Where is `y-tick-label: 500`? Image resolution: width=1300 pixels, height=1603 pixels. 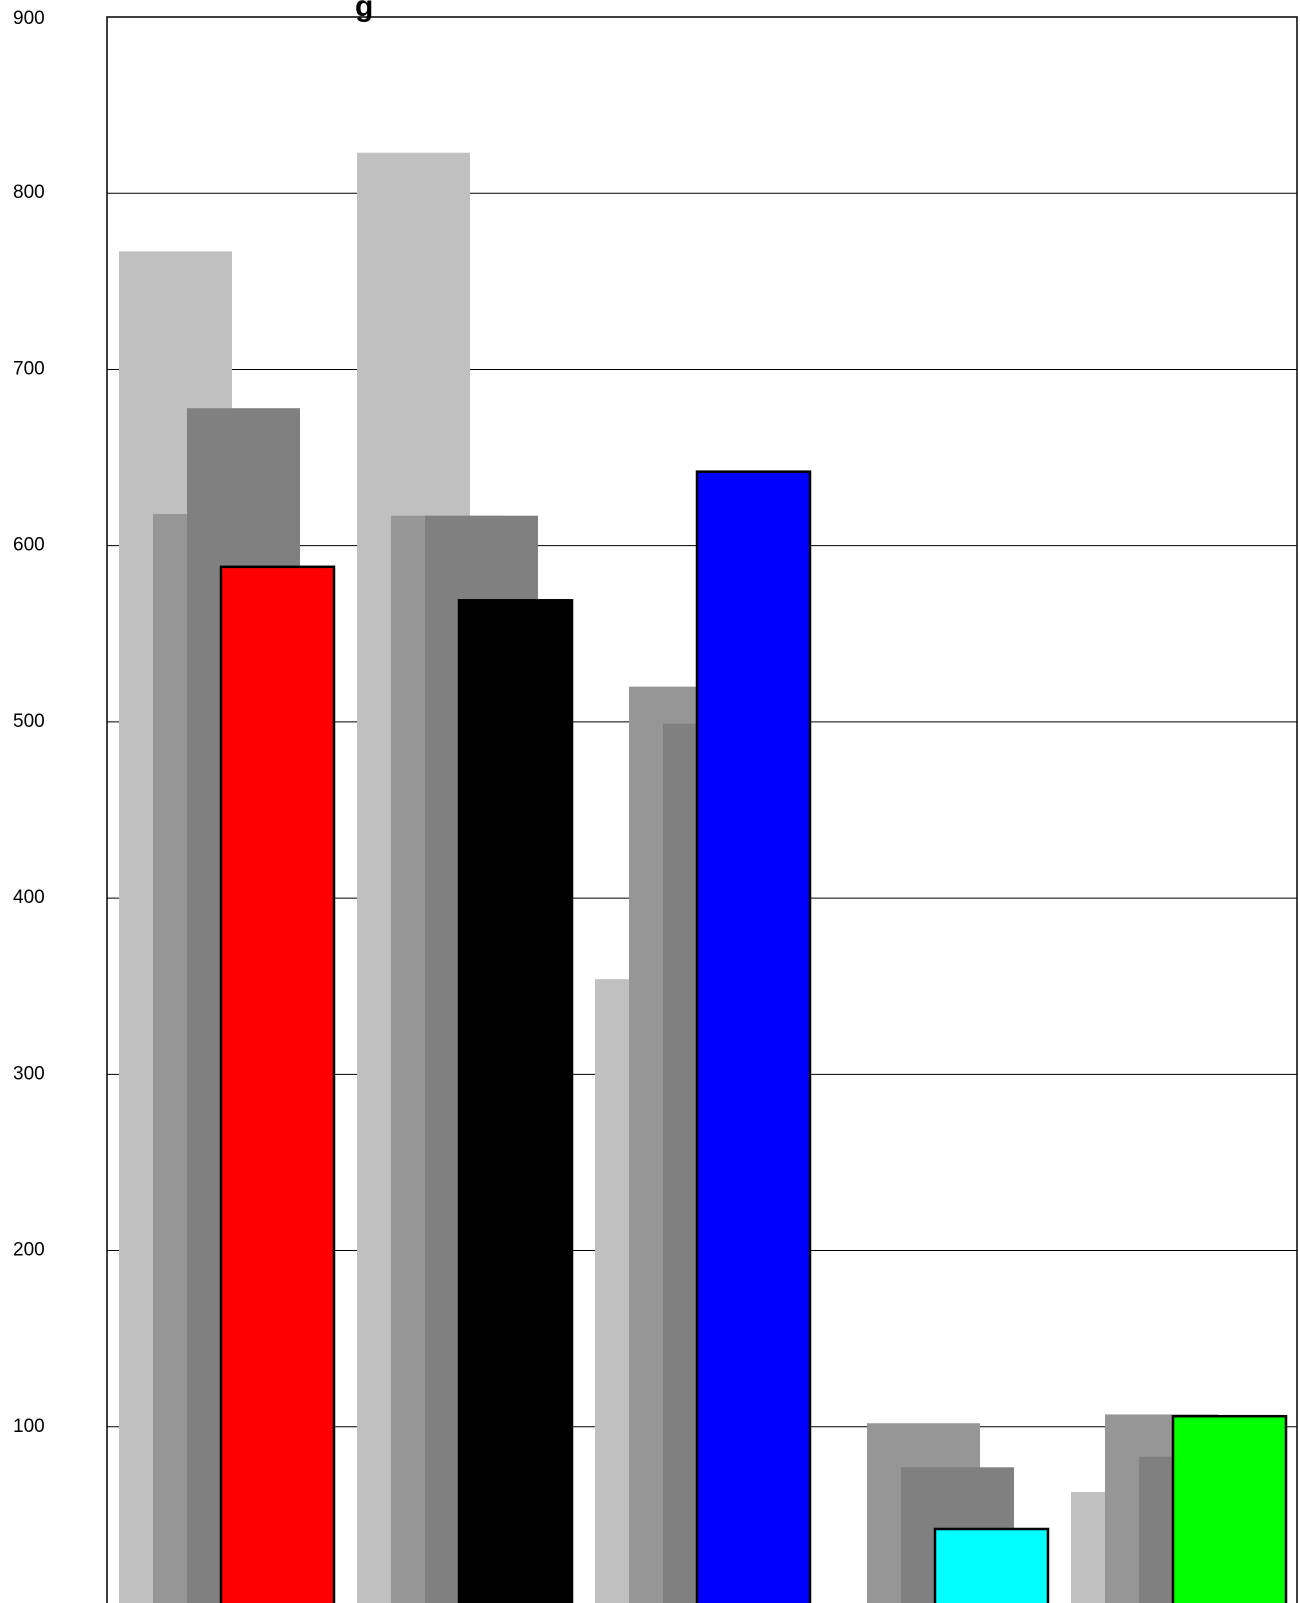
y-tick-label: 500 is located at coordinates (29, 721).